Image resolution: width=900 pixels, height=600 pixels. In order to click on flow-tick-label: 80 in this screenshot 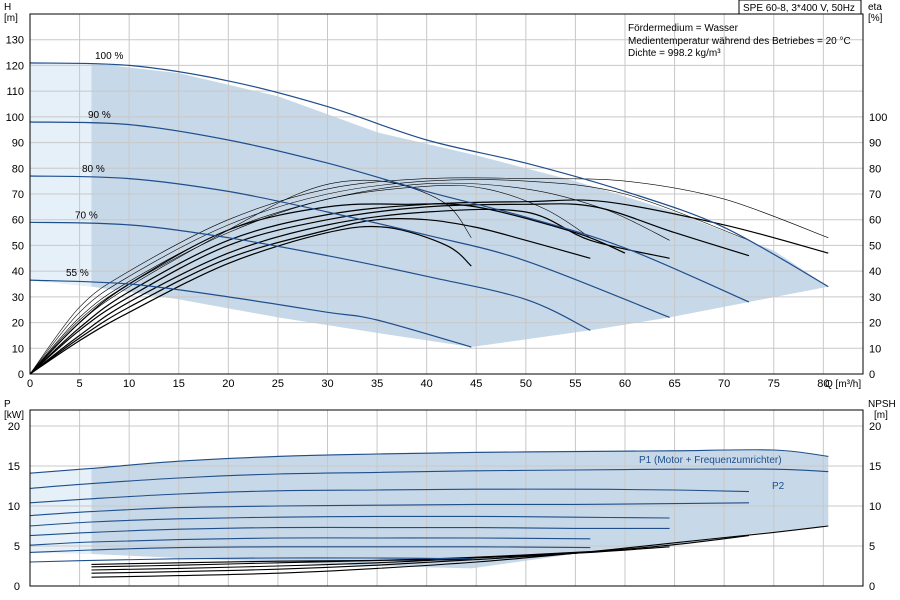, I will do `click(823, 384)`.